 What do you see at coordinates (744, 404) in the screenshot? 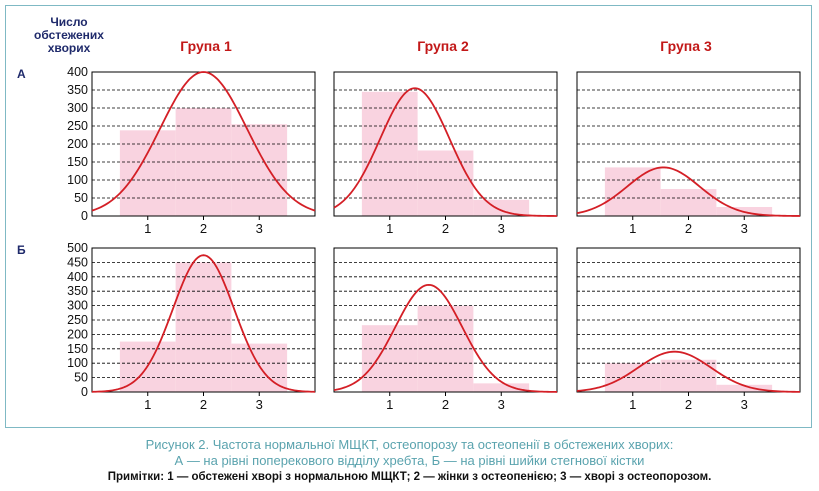
I see `p6-xtick-label-3: 3` at bounding box center [744, 404].